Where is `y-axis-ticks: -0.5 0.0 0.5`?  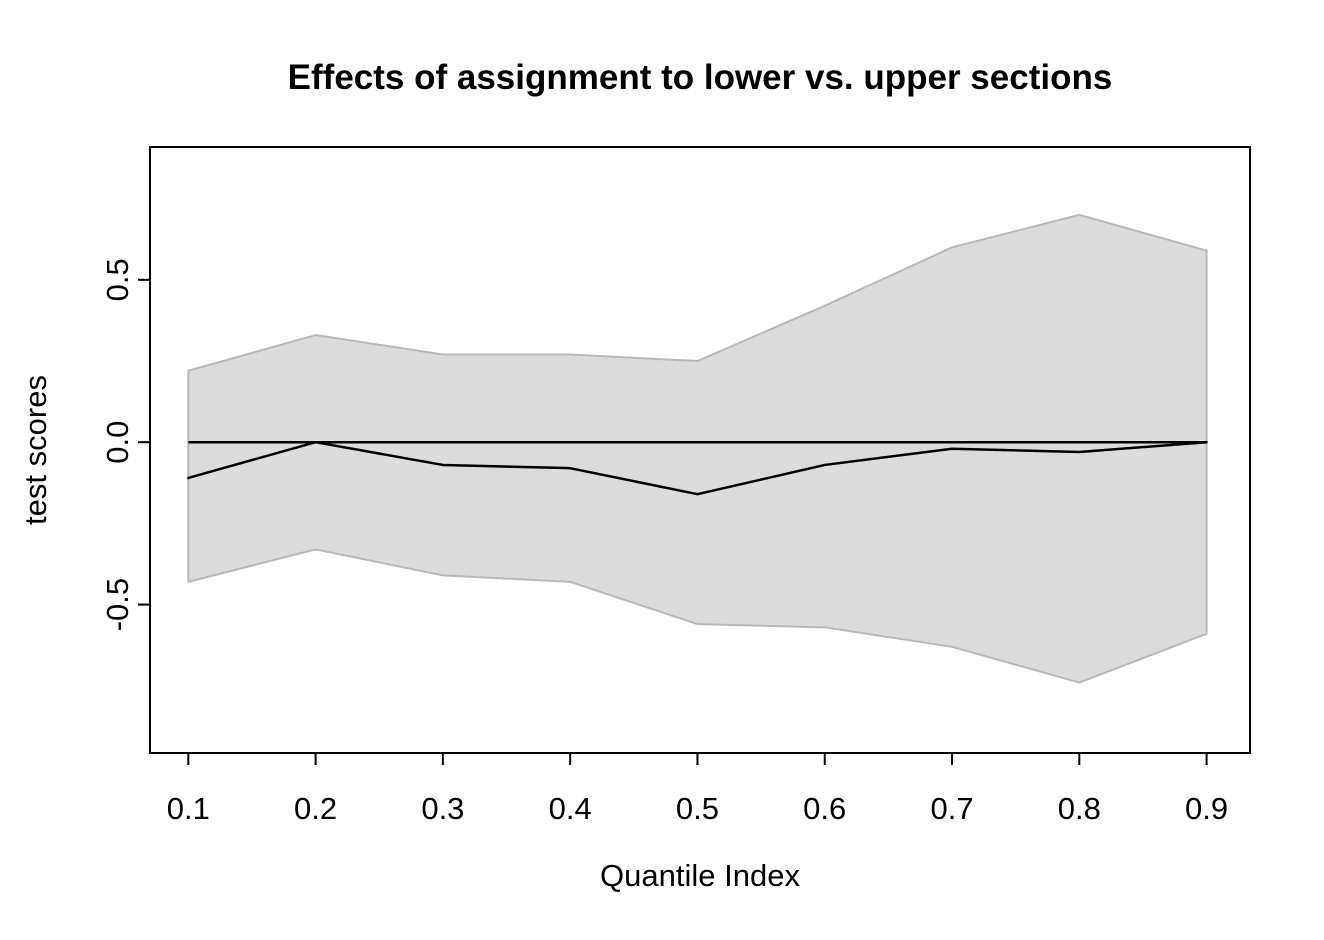 y-axis-ticks: -0.5 0.0 0.5 is located at coordinates (125, 444).